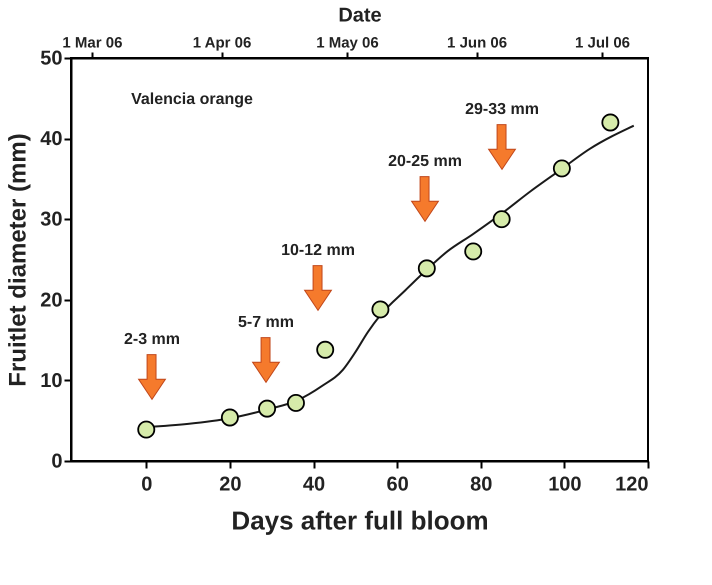  What do you see at coordinates (360, 521) in the screenshot?
I see `x-axis-title: Days after full bloom` at bounding box center [360, 521].